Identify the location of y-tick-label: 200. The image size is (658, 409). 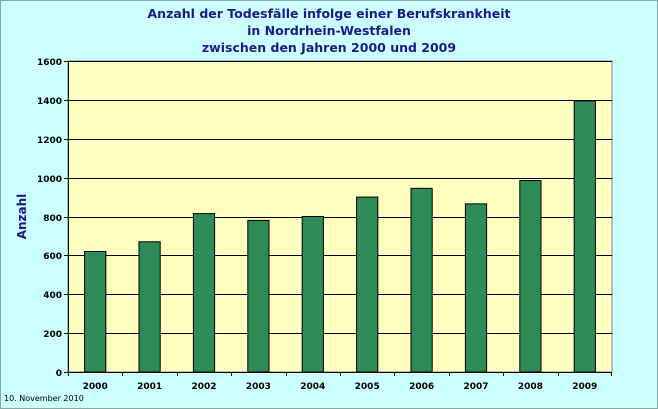
(52, 335).